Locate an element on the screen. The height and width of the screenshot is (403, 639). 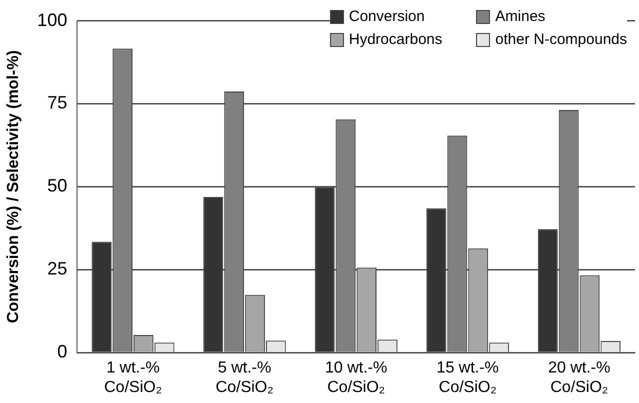
x-tick-label: 5 wt.-% Co/SiO₂ is located at coordinates (245, 378).